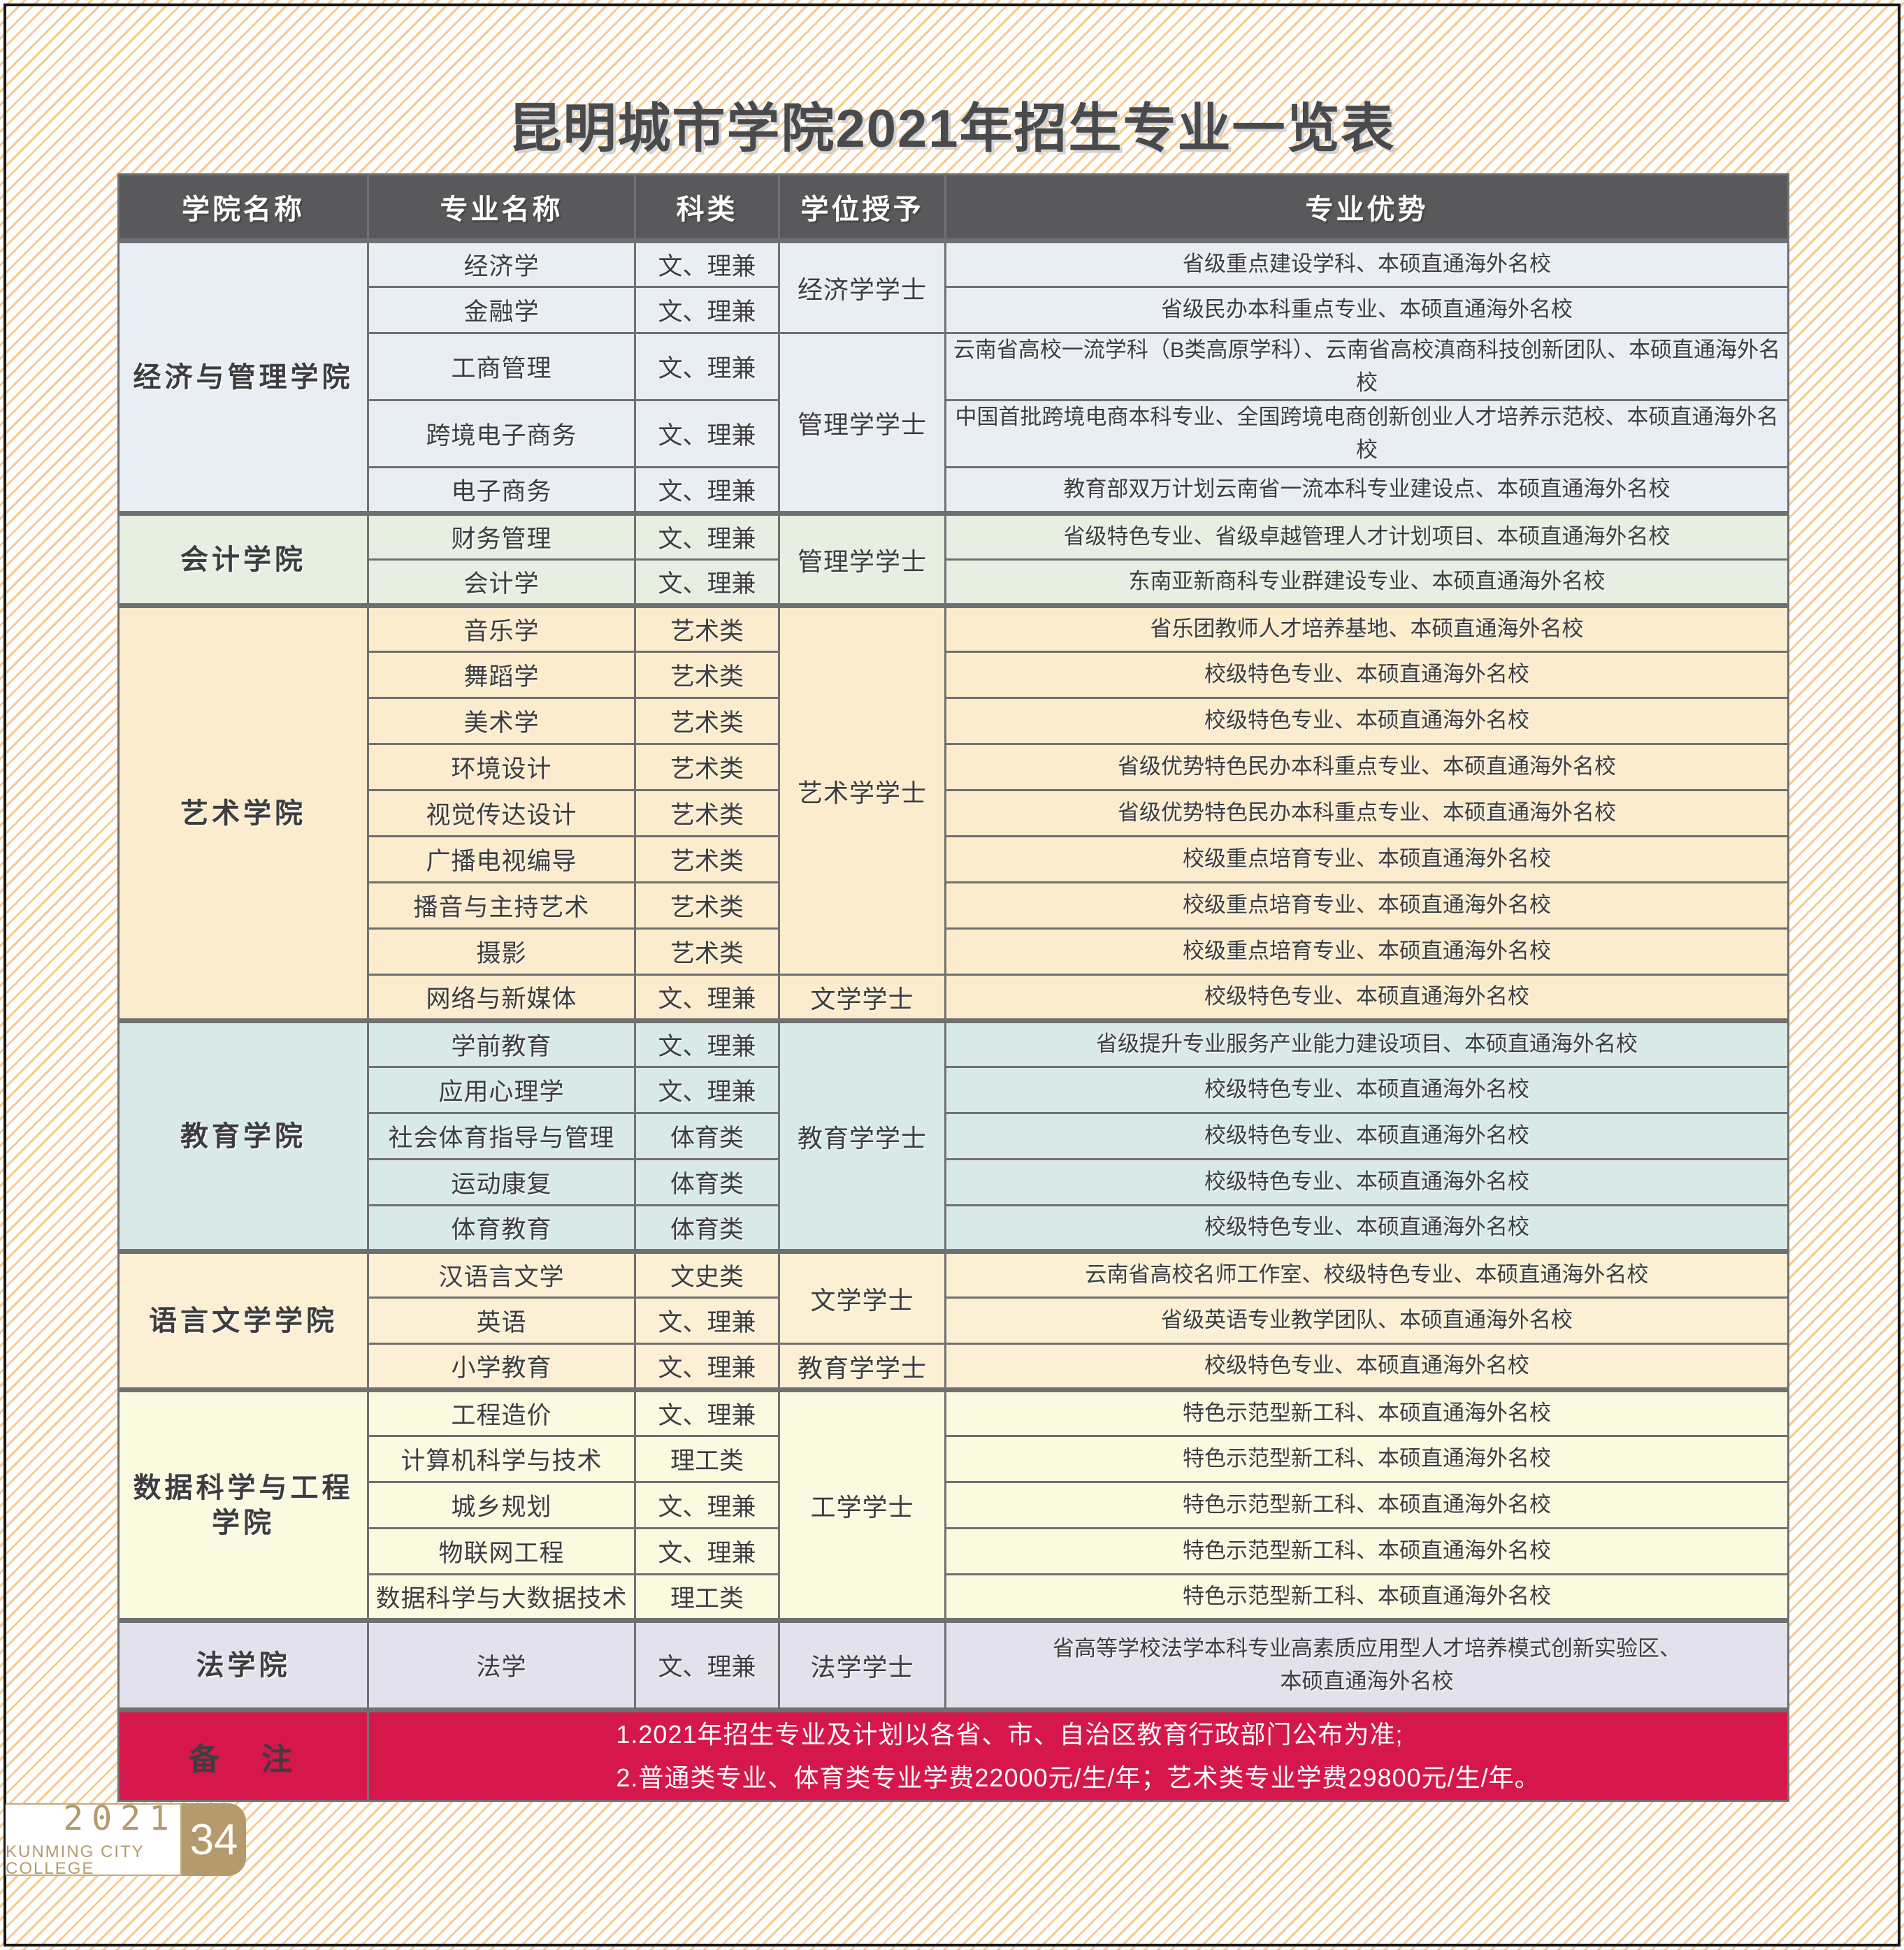  What do you see at coordinates (214, 1840) in the screenshot?
I see `footer-page-number: 34` at bounding box center [214, 1840].